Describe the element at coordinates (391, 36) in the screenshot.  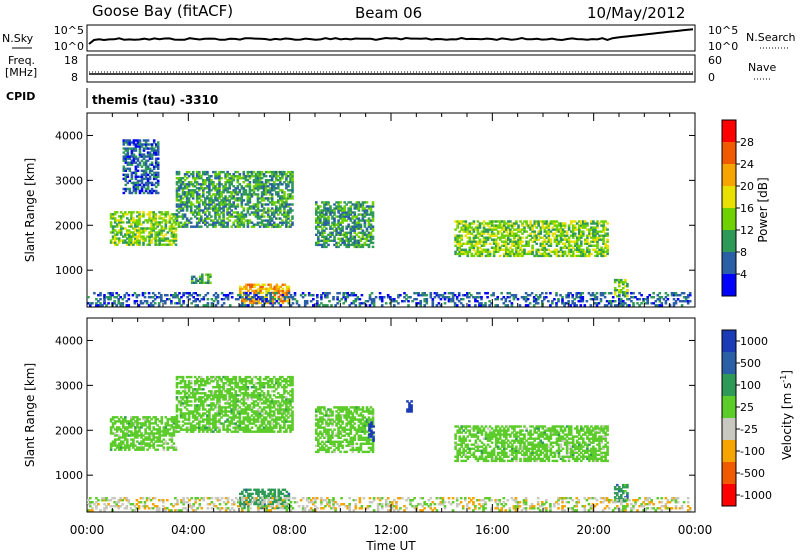
I see `nsky-trace` at that location.